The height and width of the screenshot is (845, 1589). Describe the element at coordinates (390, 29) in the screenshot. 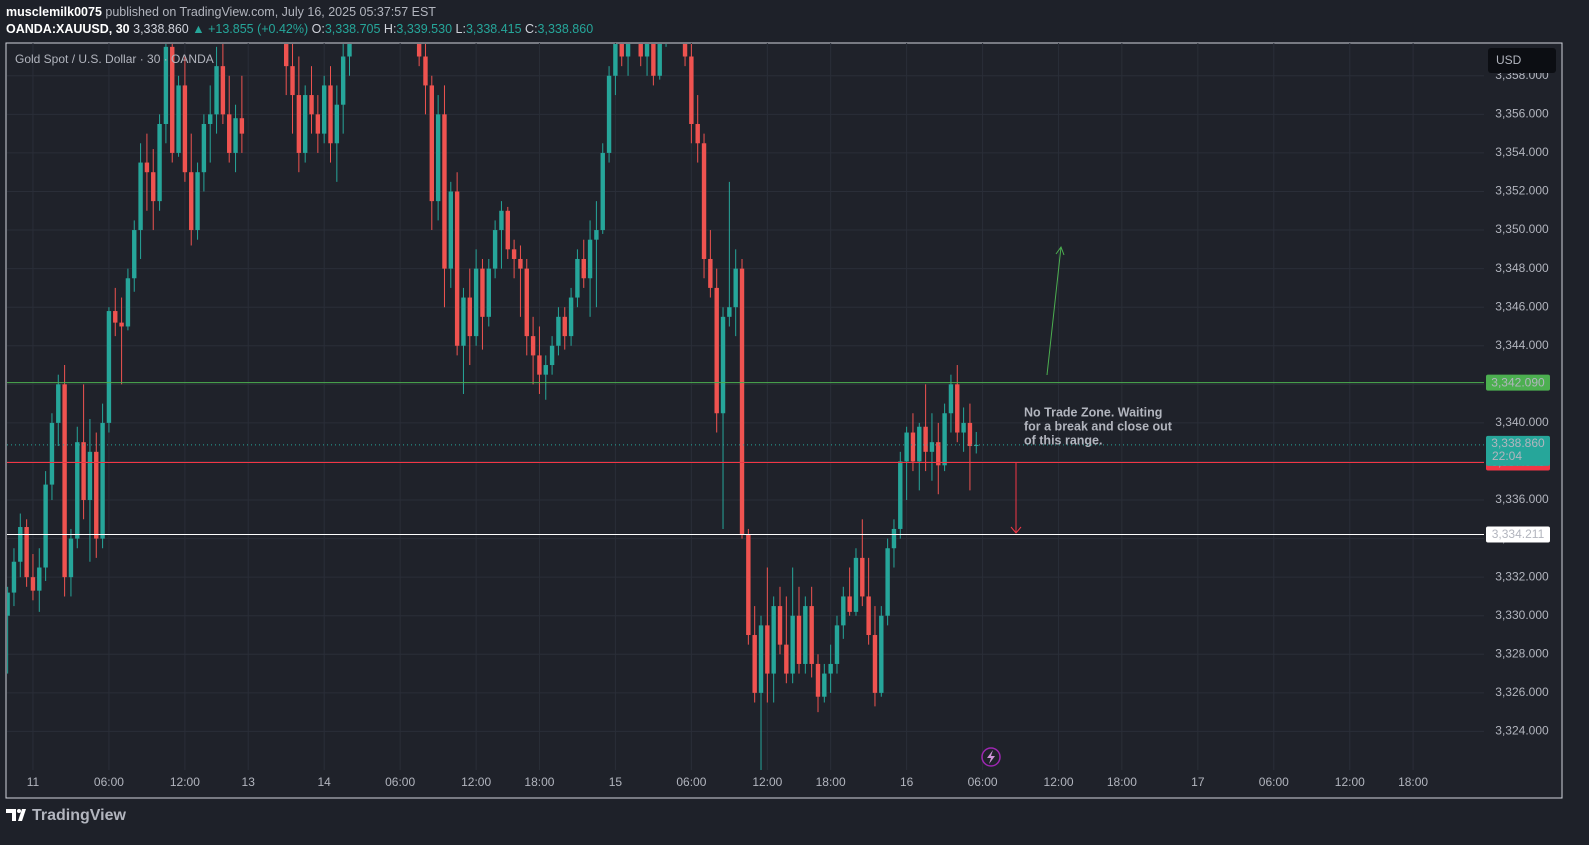

I see `ohlc-key: H:` at that location.